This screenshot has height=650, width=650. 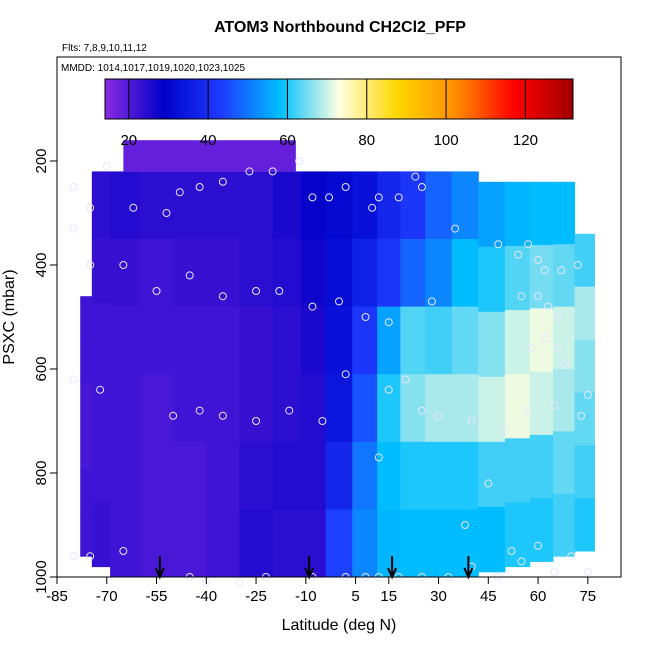 I want to click on chart-title: ATOM3 Northbound CH2Cl2_PFP, so click(x=340, y=27).